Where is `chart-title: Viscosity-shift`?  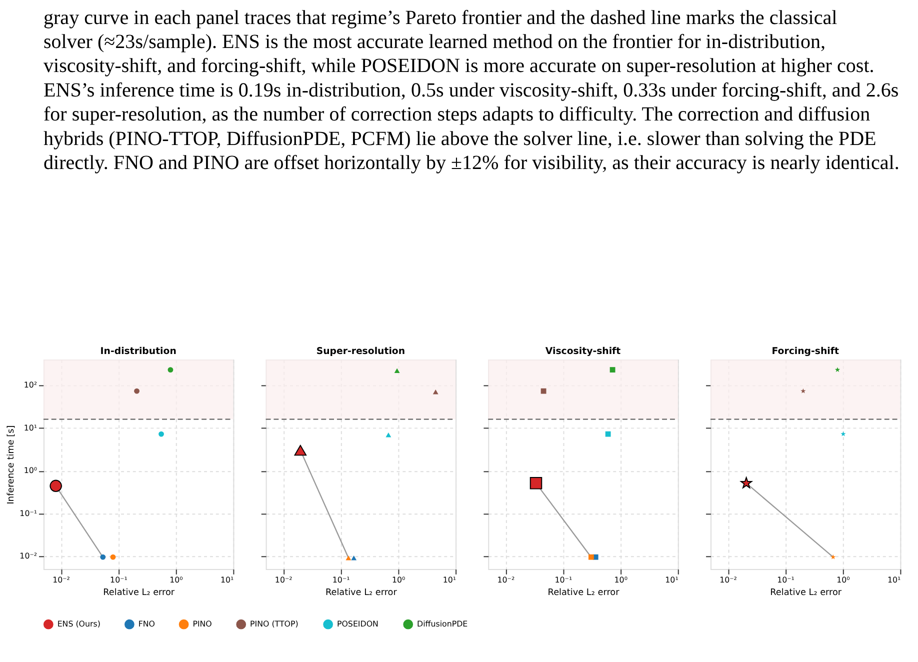
chart-title: Viscosity-shift is located at coordinates (583, 352).